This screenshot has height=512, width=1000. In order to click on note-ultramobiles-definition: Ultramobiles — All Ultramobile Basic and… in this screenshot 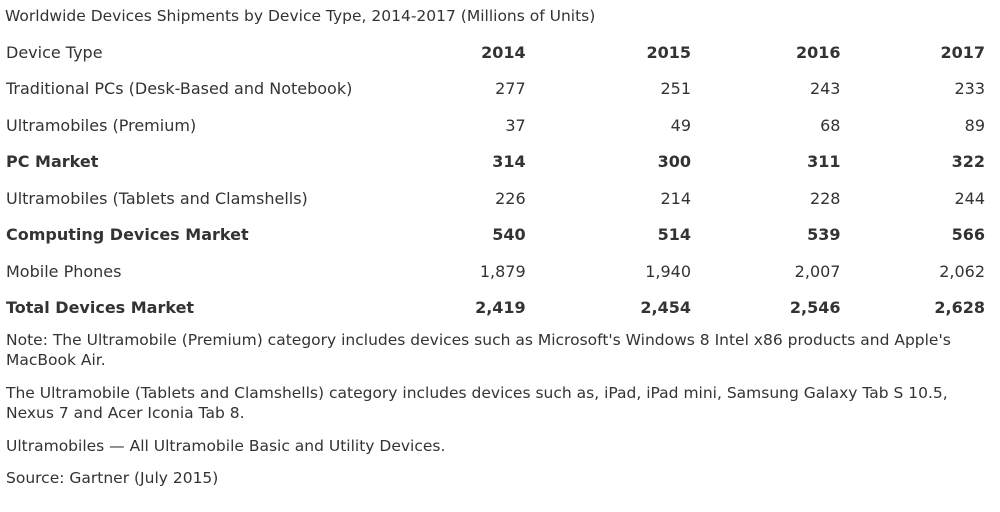, I will do `click(226, 446)`.